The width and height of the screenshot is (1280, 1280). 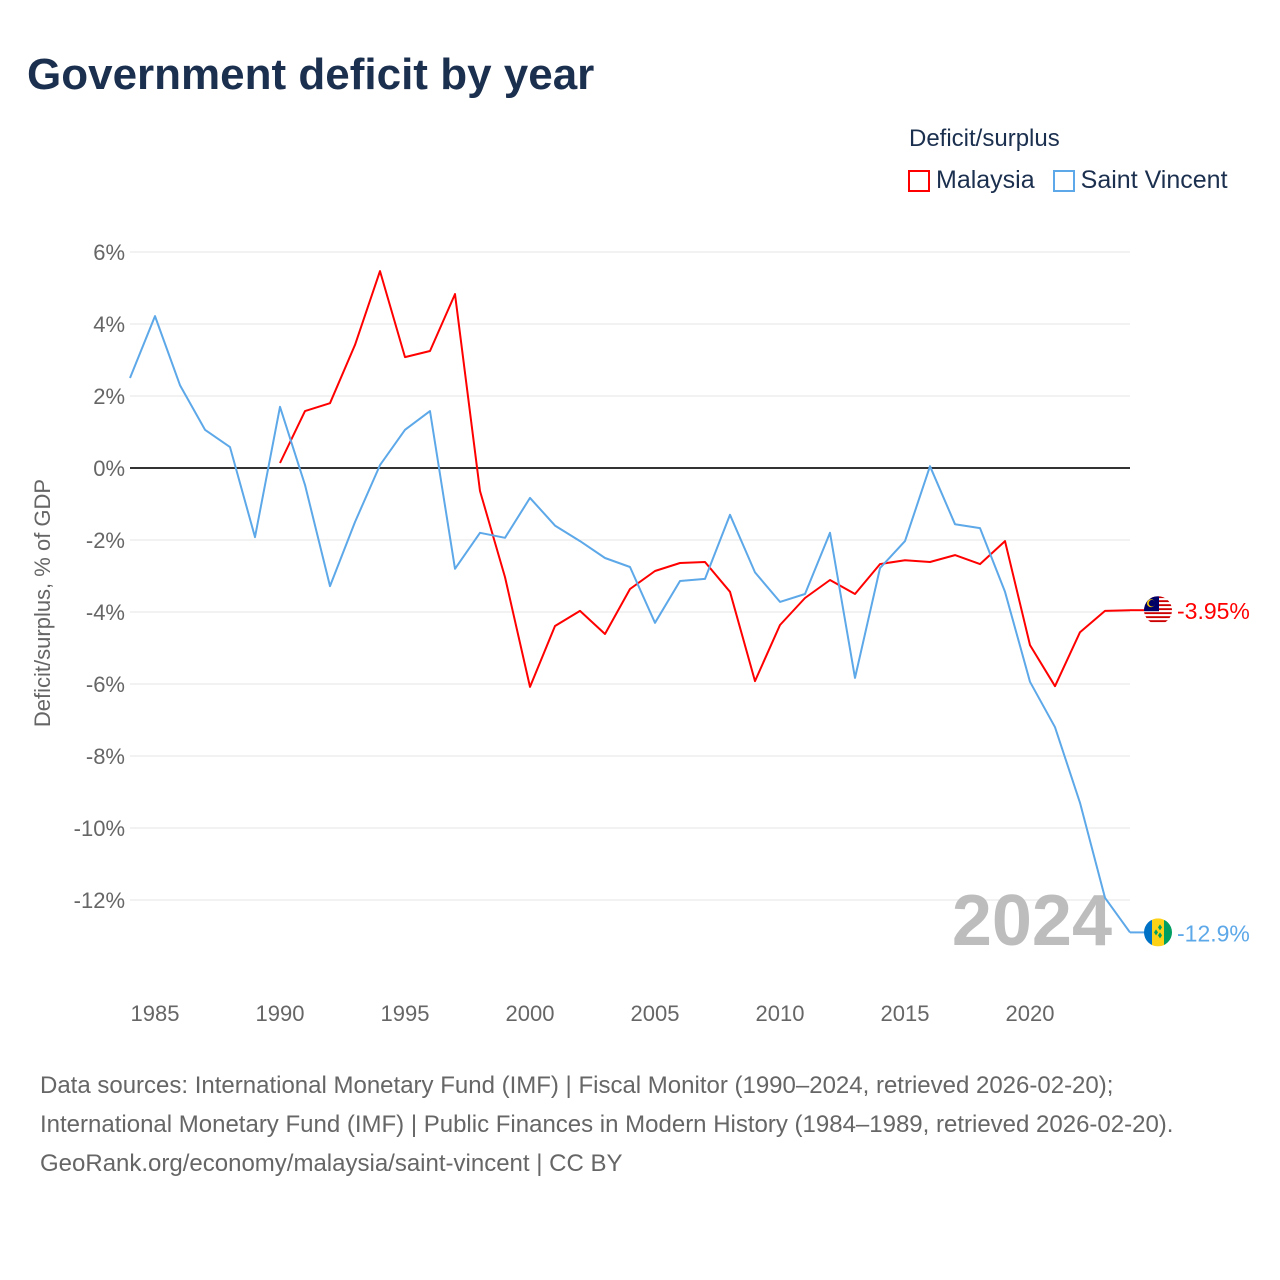 What do you see at coordinates (780, 1013) in the screenshot?
I see `x-tick-label: 2010` at bounding box center [780, 1013].